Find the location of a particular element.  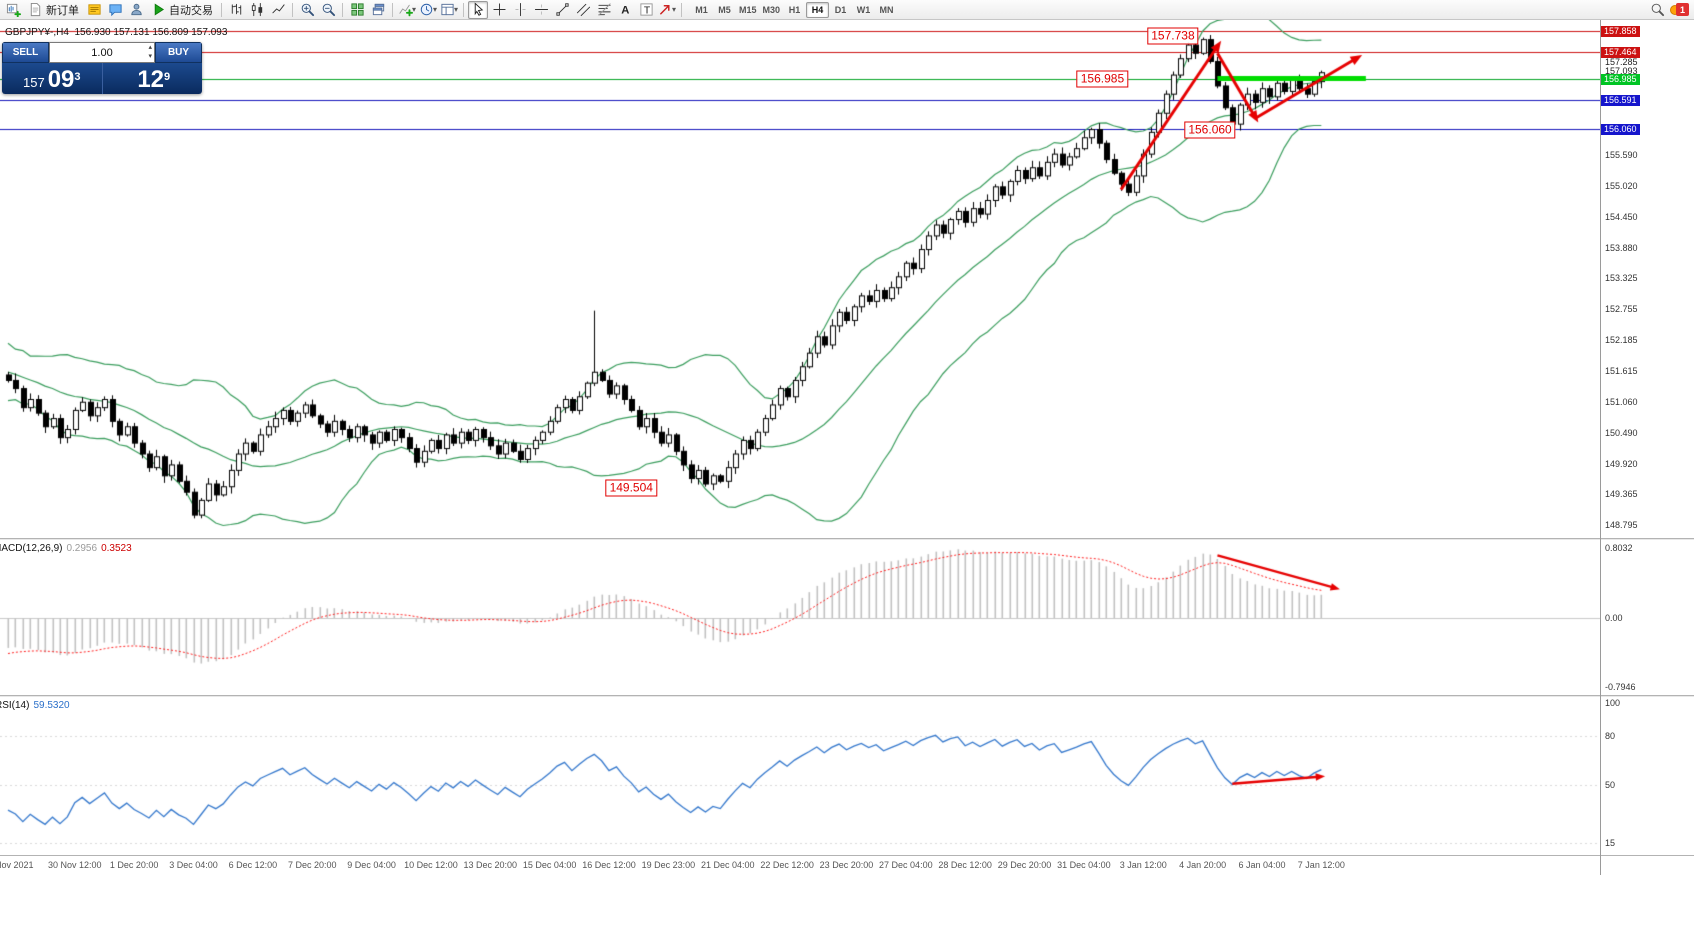

notification-badge: 1 is located at coordinates (1682, 9).